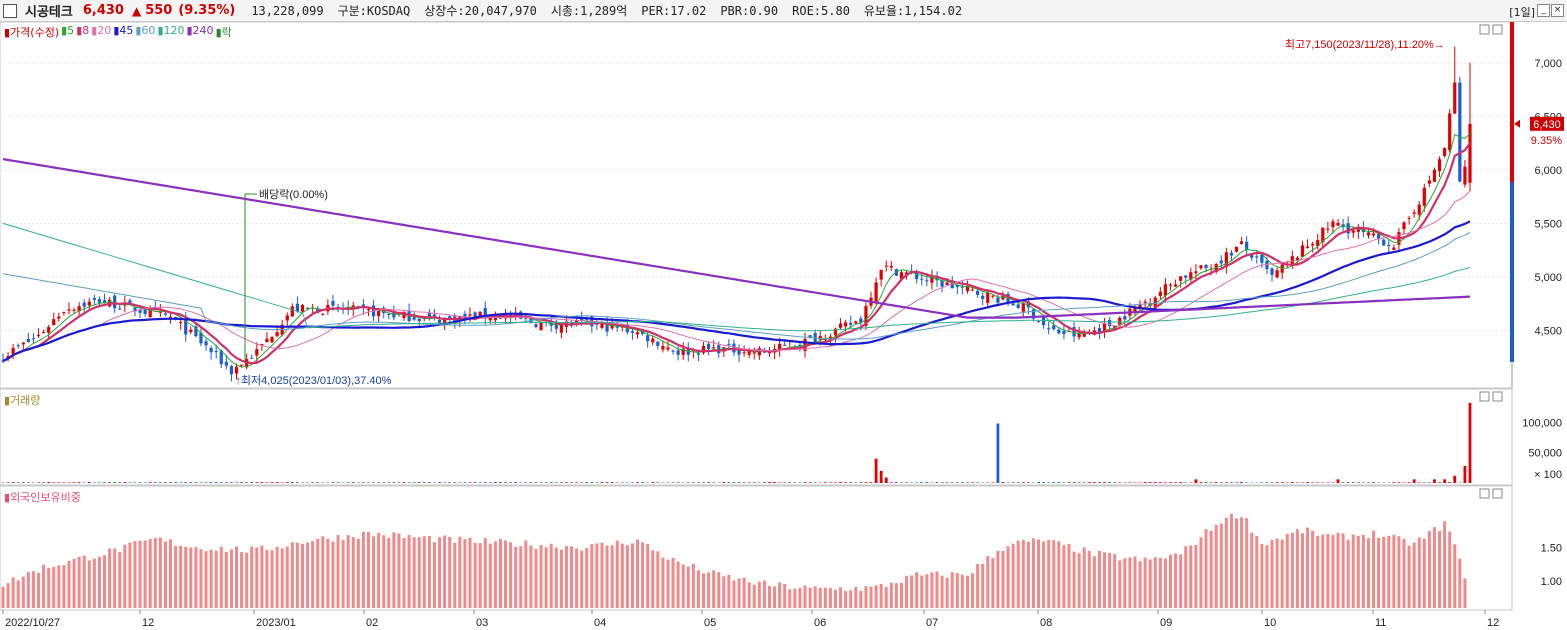  I want to click on volume-close-button, so click(1497, 396).